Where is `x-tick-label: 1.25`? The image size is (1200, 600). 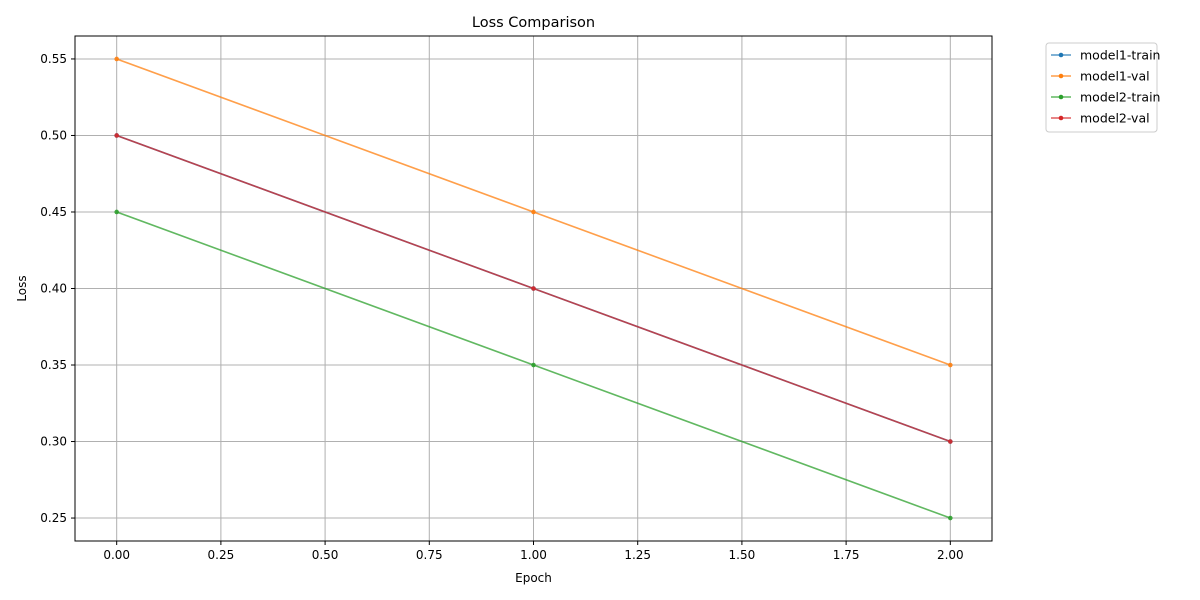
x-tick-label: 1.25 is located at coordinates (637, 555).